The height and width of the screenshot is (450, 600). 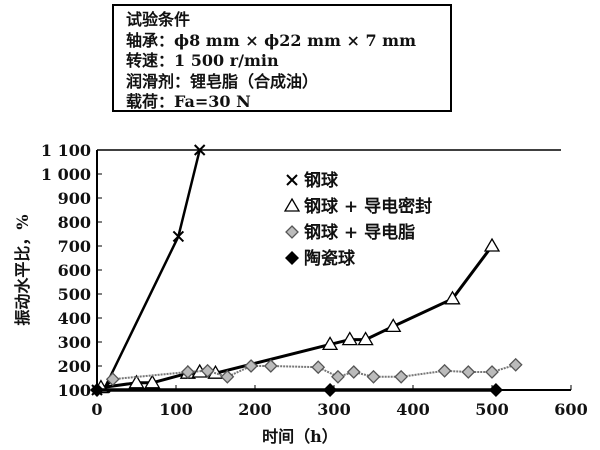 What do you see at coordinates (300, 436) in the screenshot?
I see `x-axis-label: 时间（h）` at bounding box center [300, 436].